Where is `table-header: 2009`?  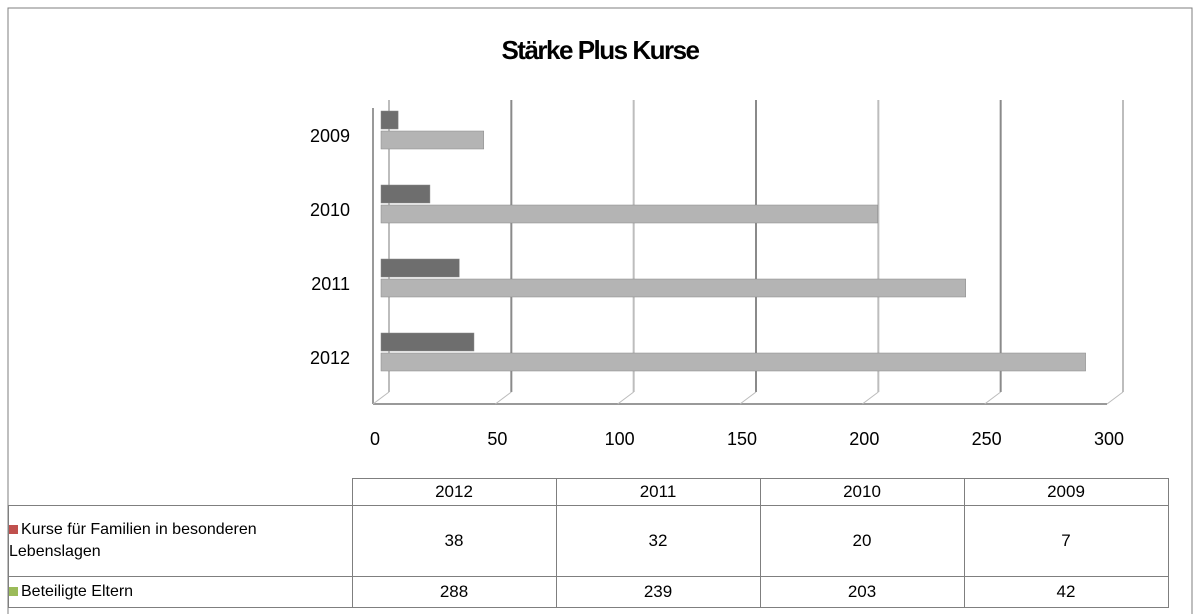
table-header: 2009 is located at coordinates (1066, 492).